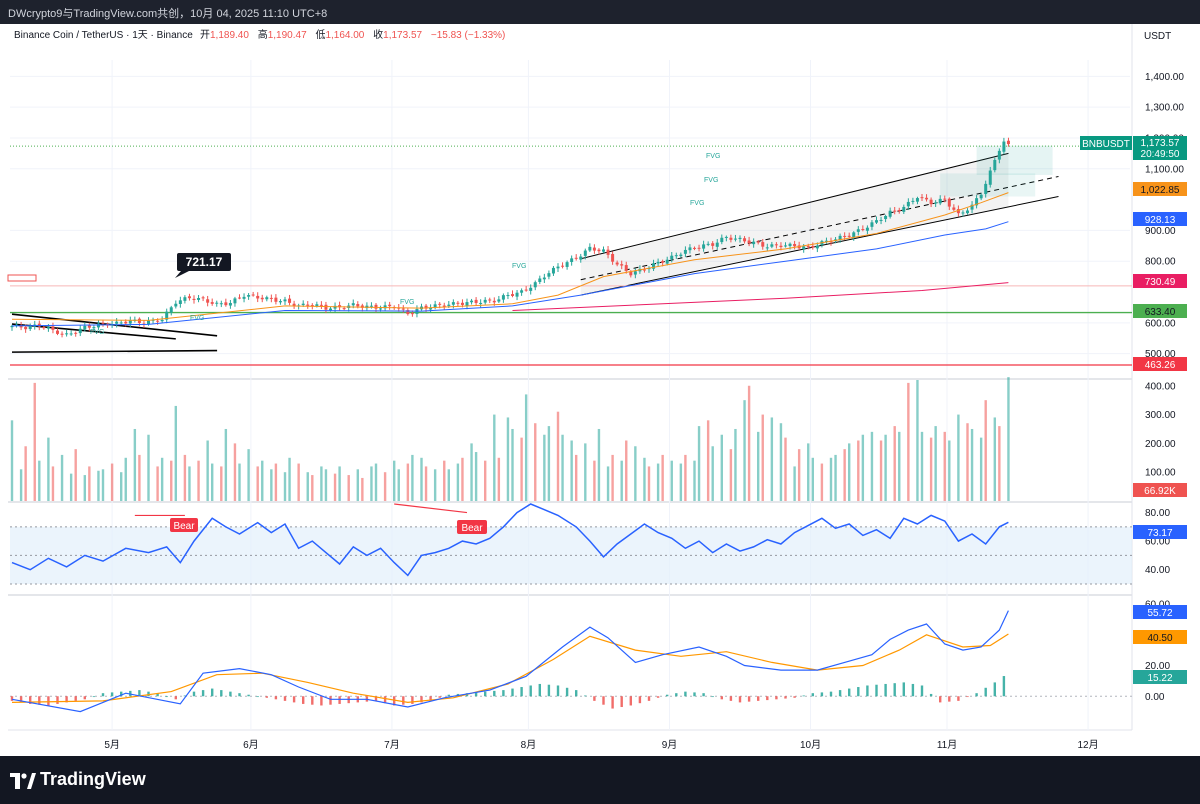 The width and height of the screenshot is (1200, 804). Describe the element at coordinates (93, 779) in the screenshot. I see `brand-name: TradingView` at that location.